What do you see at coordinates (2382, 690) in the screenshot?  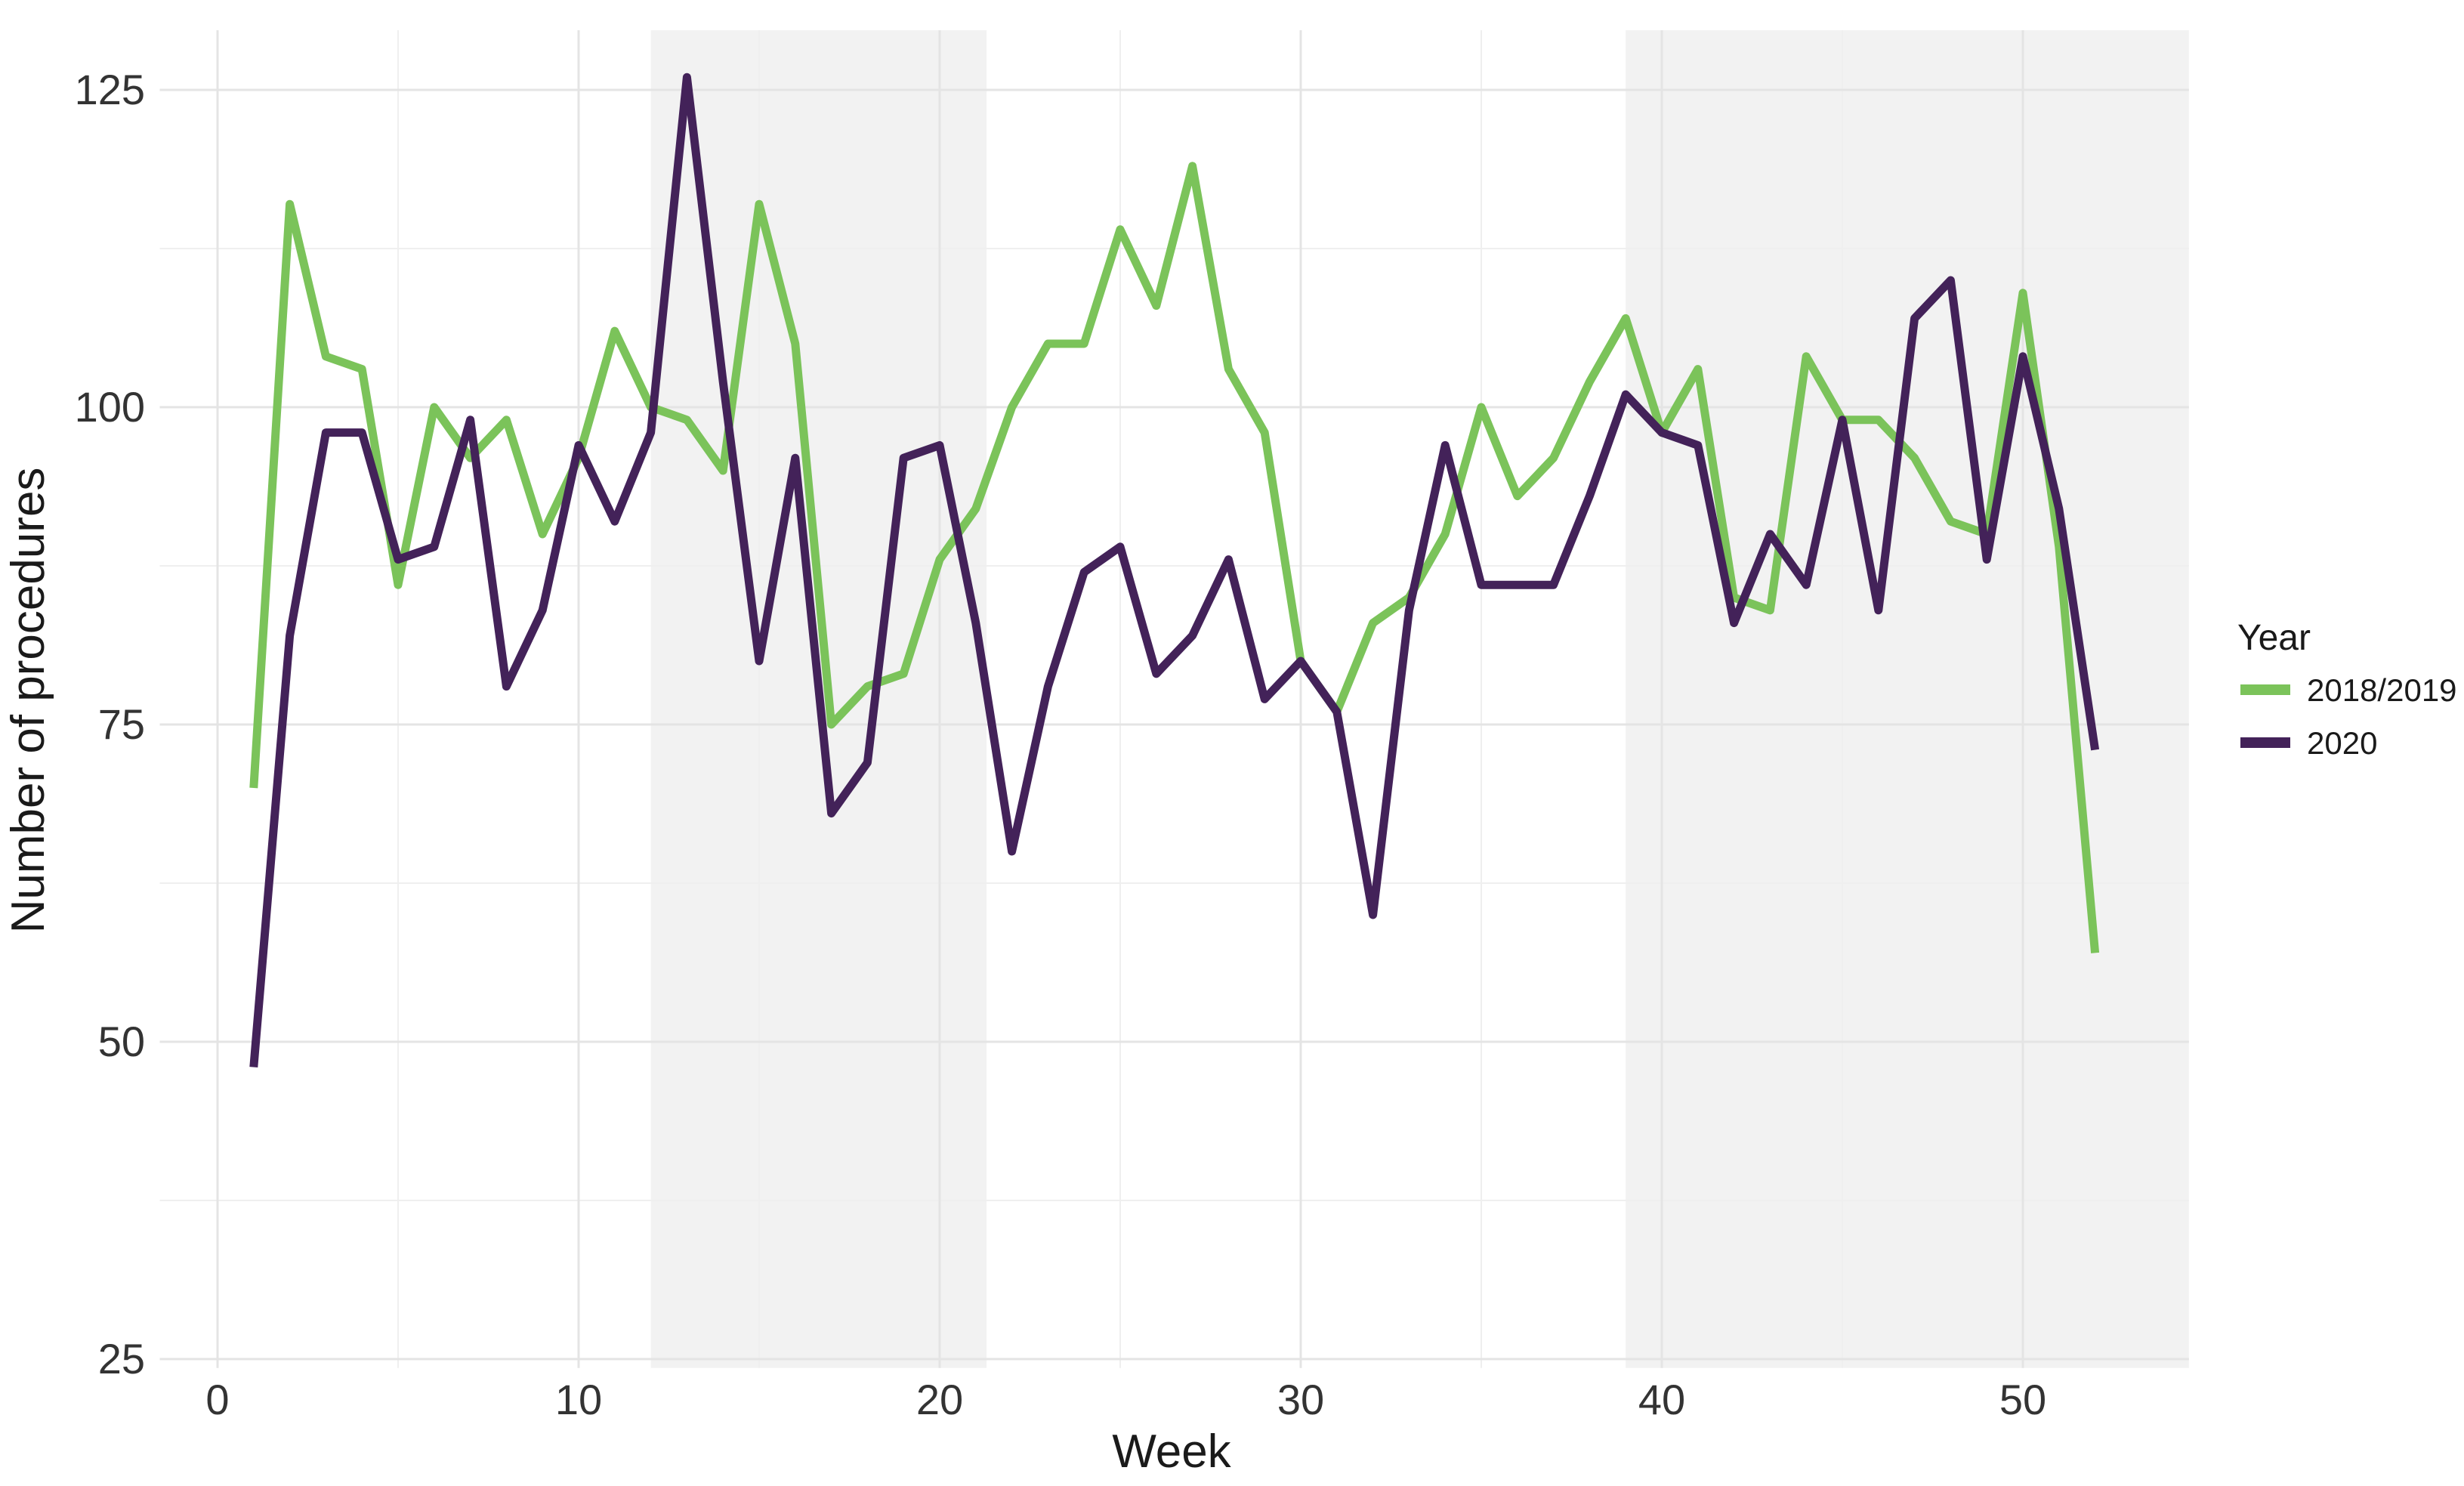 I see `legend-item-label: 2018/2019` at bounding box center [2382, 690].